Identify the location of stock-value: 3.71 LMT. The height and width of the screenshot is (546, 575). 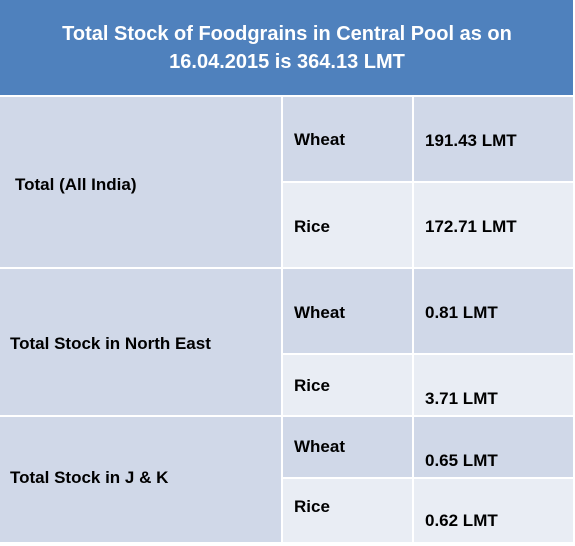
(461, 398).